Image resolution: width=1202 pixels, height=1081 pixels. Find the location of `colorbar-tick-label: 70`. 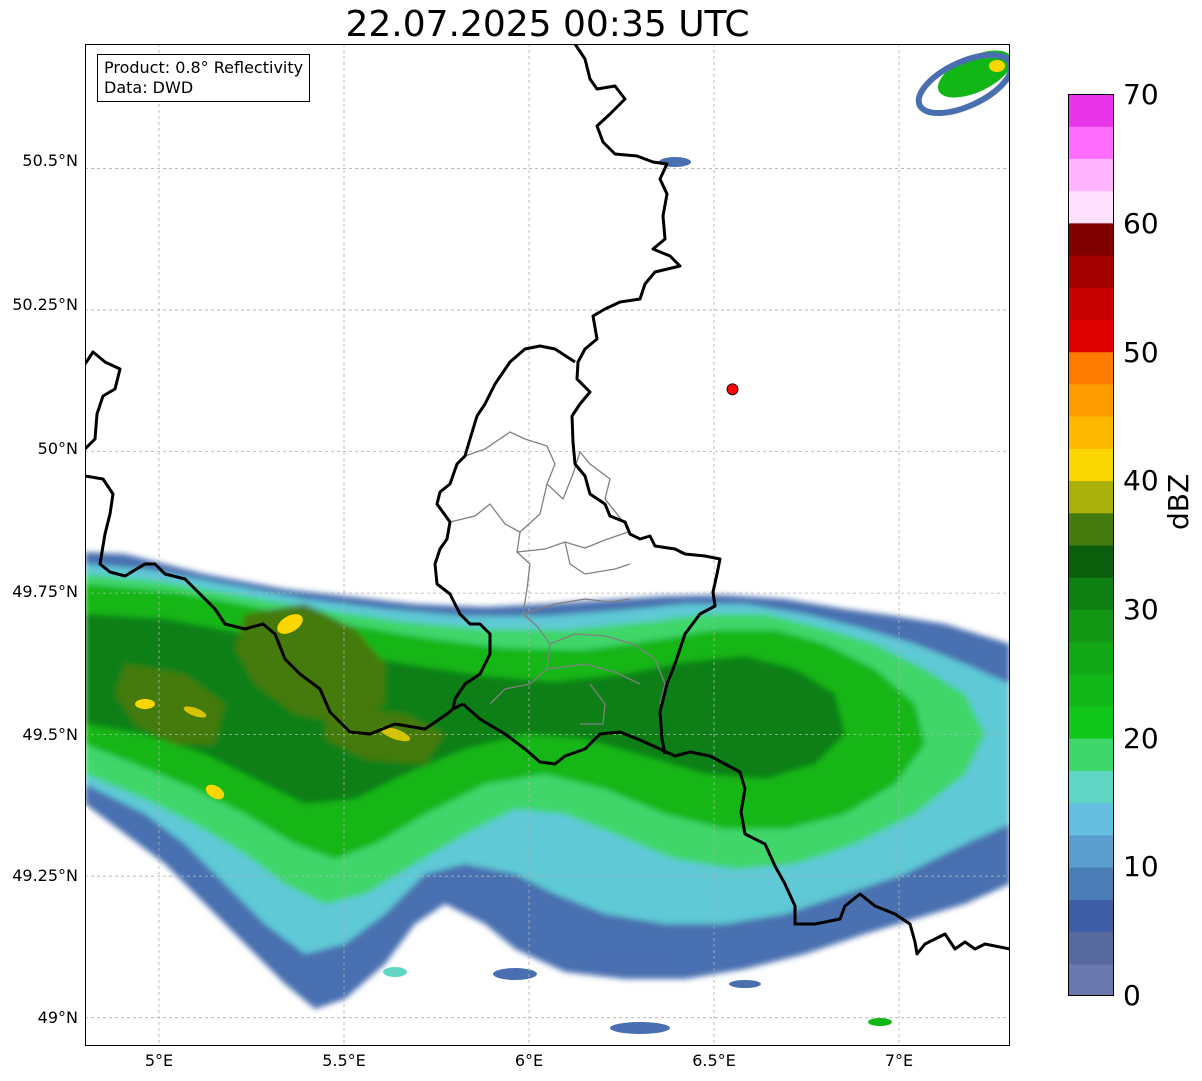

colorbar-tick-label: 70 is located at coordinates (1141, 94).